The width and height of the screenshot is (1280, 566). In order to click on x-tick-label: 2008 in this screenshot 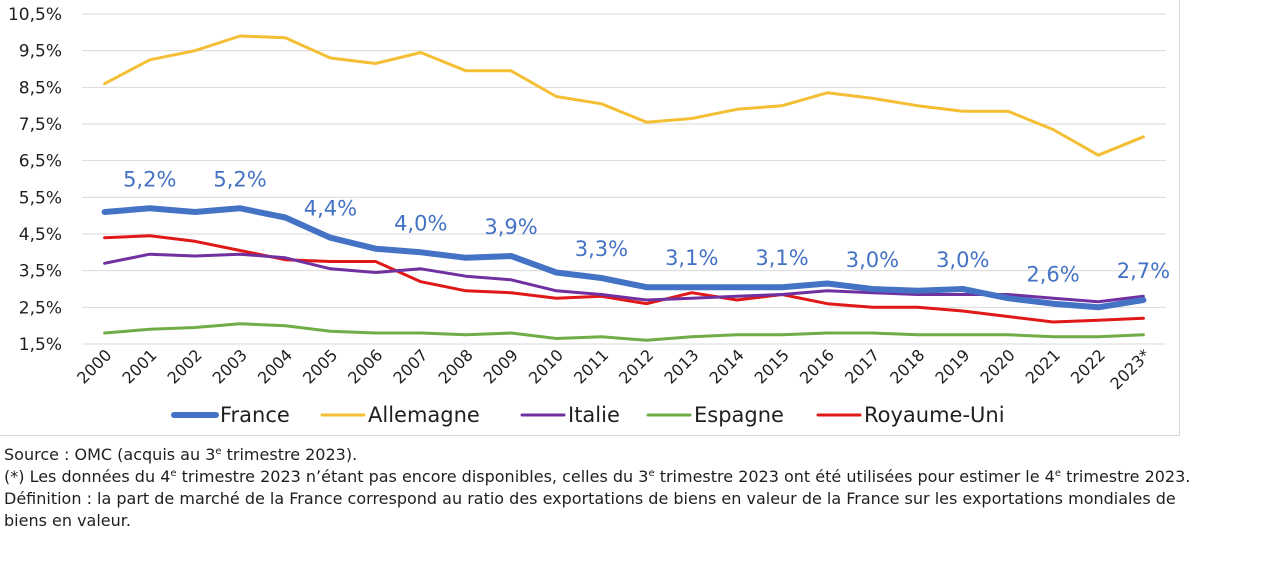, I will do `click(456, 366)`.